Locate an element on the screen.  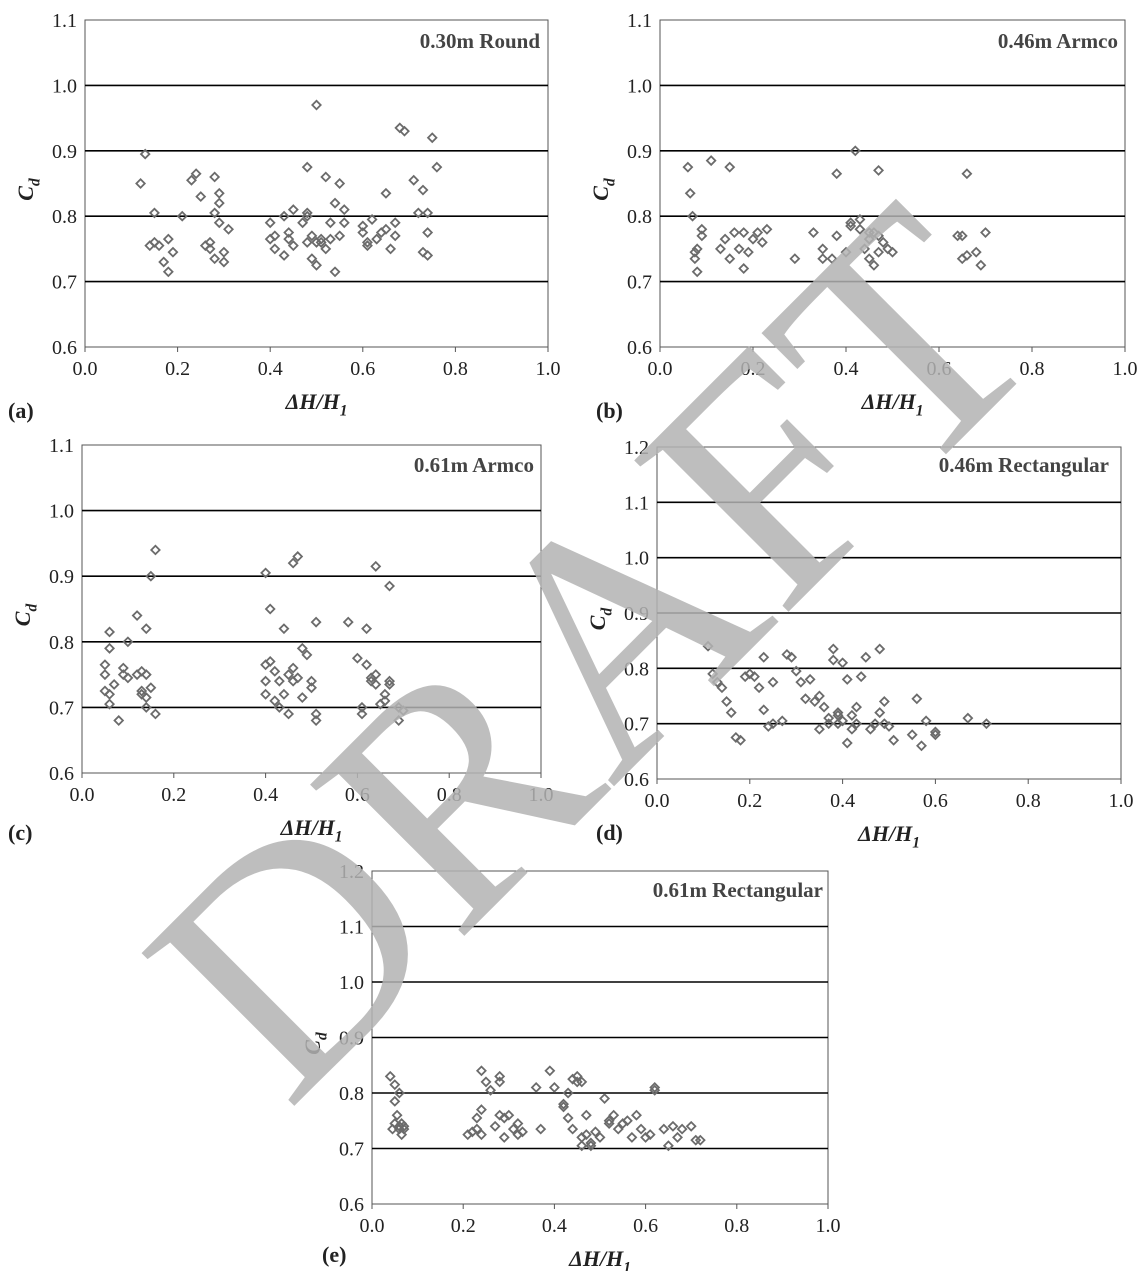
x-tick-label: 0.4 is located at coordinates (270, 369).